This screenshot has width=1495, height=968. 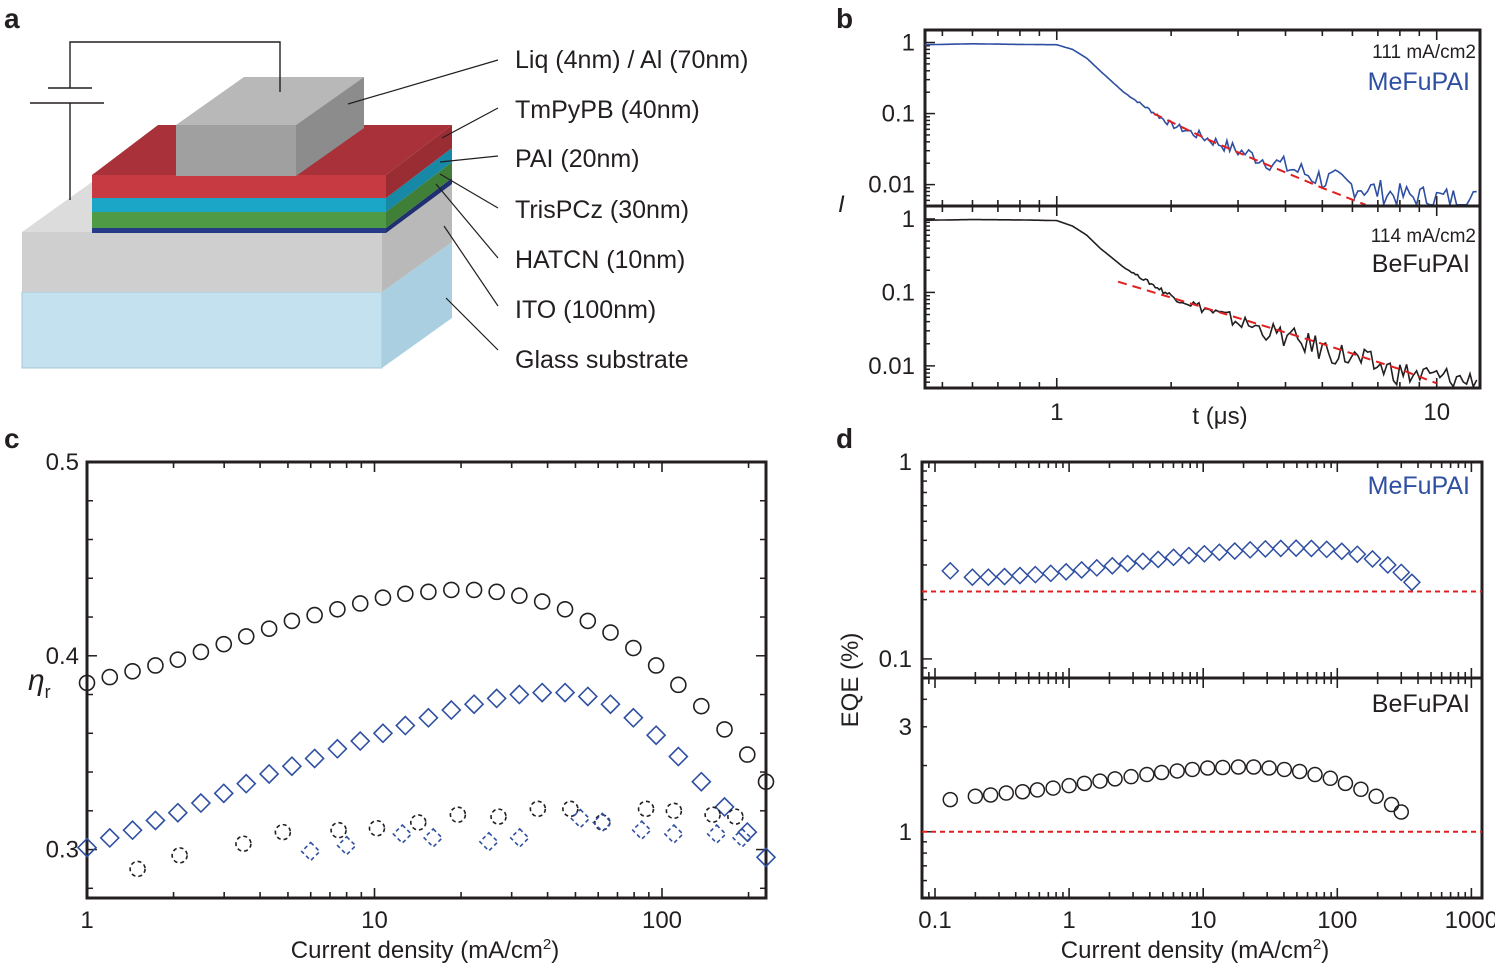 What do you see at coordinates (374, 920) in the screenshot?
I see `panel-c-xtick-label: 10` at bounding box center [374, 920].